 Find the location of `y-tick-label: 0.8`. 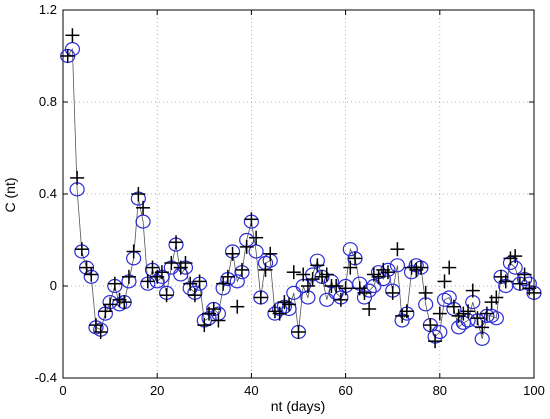

y-tick-label: 0.8 is located at coordinates (48, 101).